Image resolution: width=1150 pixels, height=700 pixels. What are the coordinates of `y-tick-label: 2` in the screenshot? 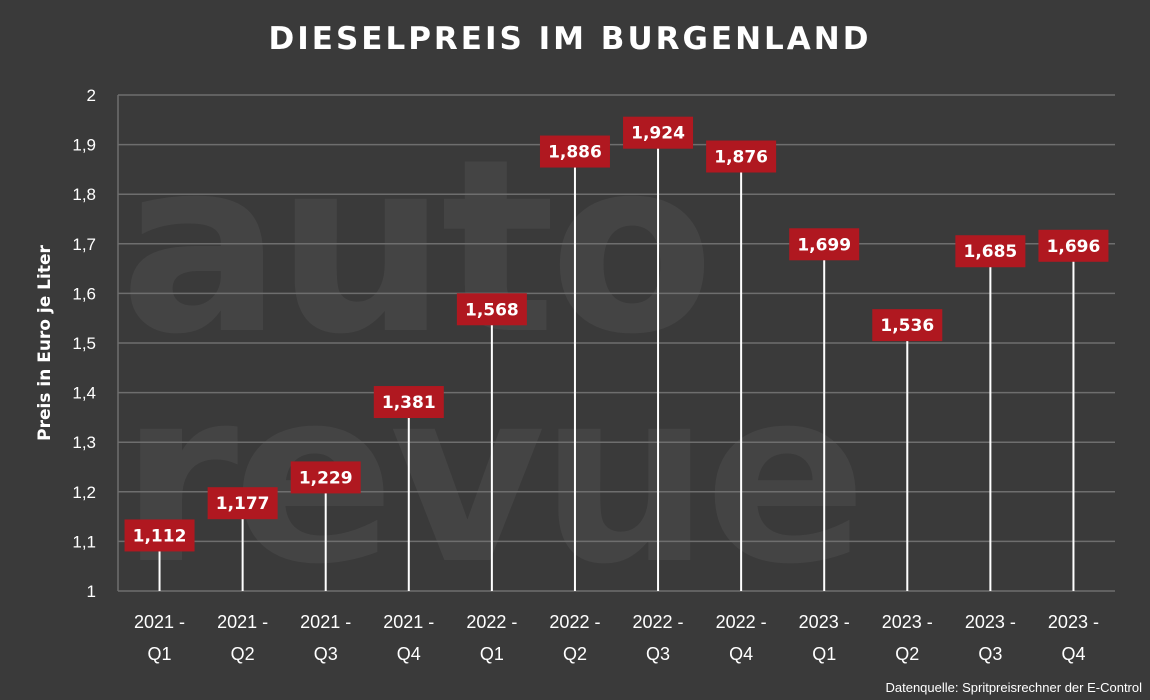 It's located at (91, 95).